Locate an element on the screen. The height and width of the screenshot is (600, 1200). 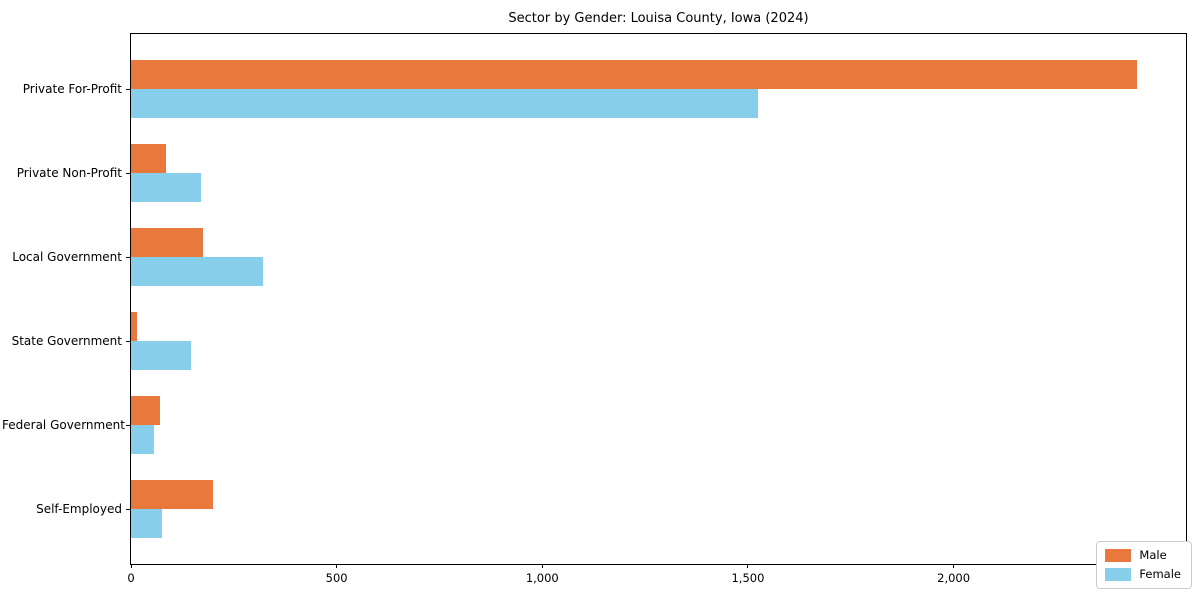
x-tick-label: 1,500 is located at coordinates (748, 578).